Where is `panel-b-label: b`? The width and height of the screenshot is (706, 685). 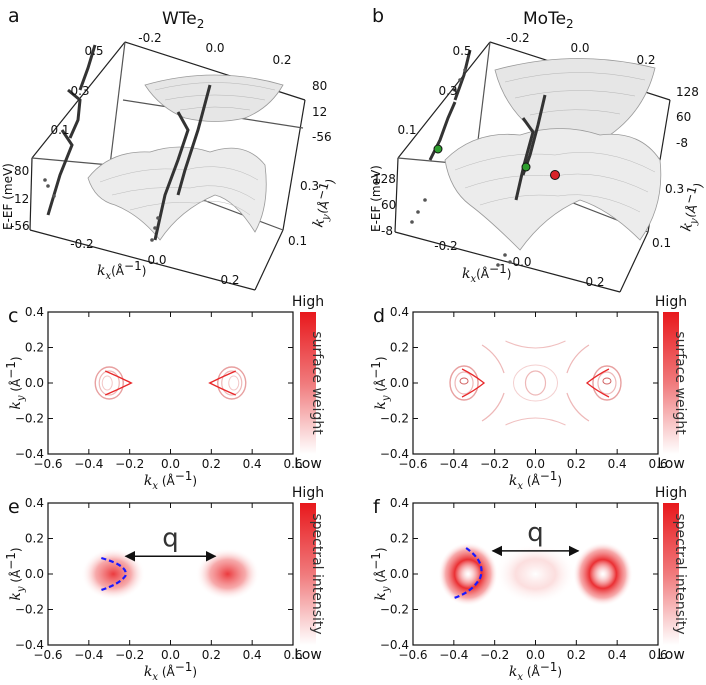 panel-b-label: b is located at coordinates (378, 16).